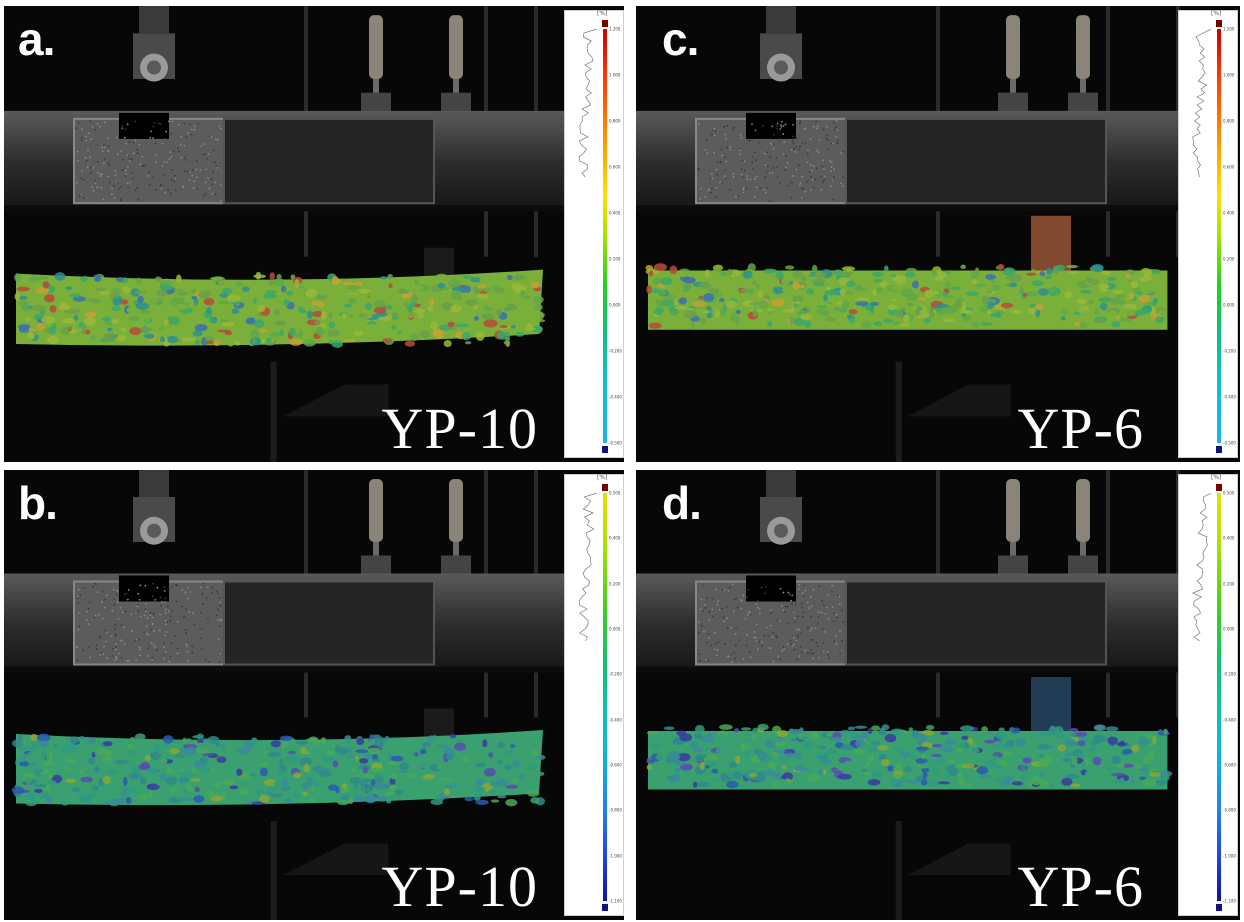 This screenshot has height=922, width=1244. I want to click on specimen-label: YP-10, so click(459, 886).